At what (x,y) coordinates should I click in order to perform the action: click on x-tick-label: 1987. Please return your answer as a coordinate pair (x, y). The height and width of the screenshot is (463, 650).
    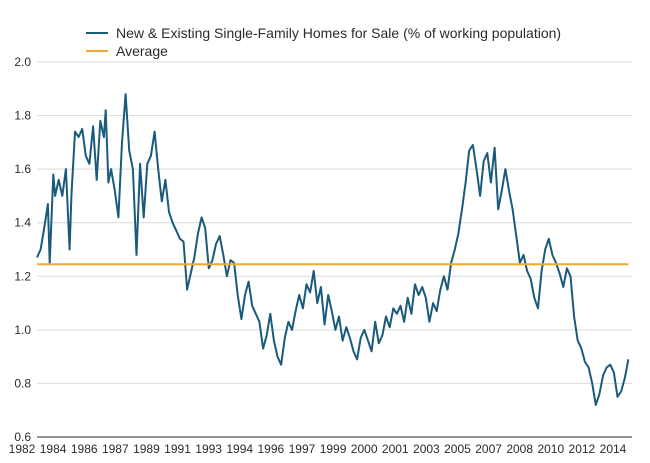
    Looking at the image, I should click on (115, 449).